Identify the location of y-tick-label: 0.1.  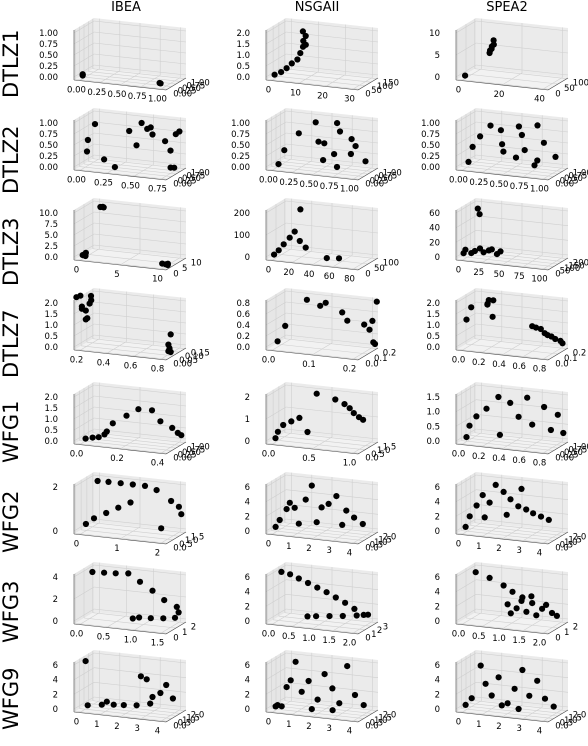
(381, 359).